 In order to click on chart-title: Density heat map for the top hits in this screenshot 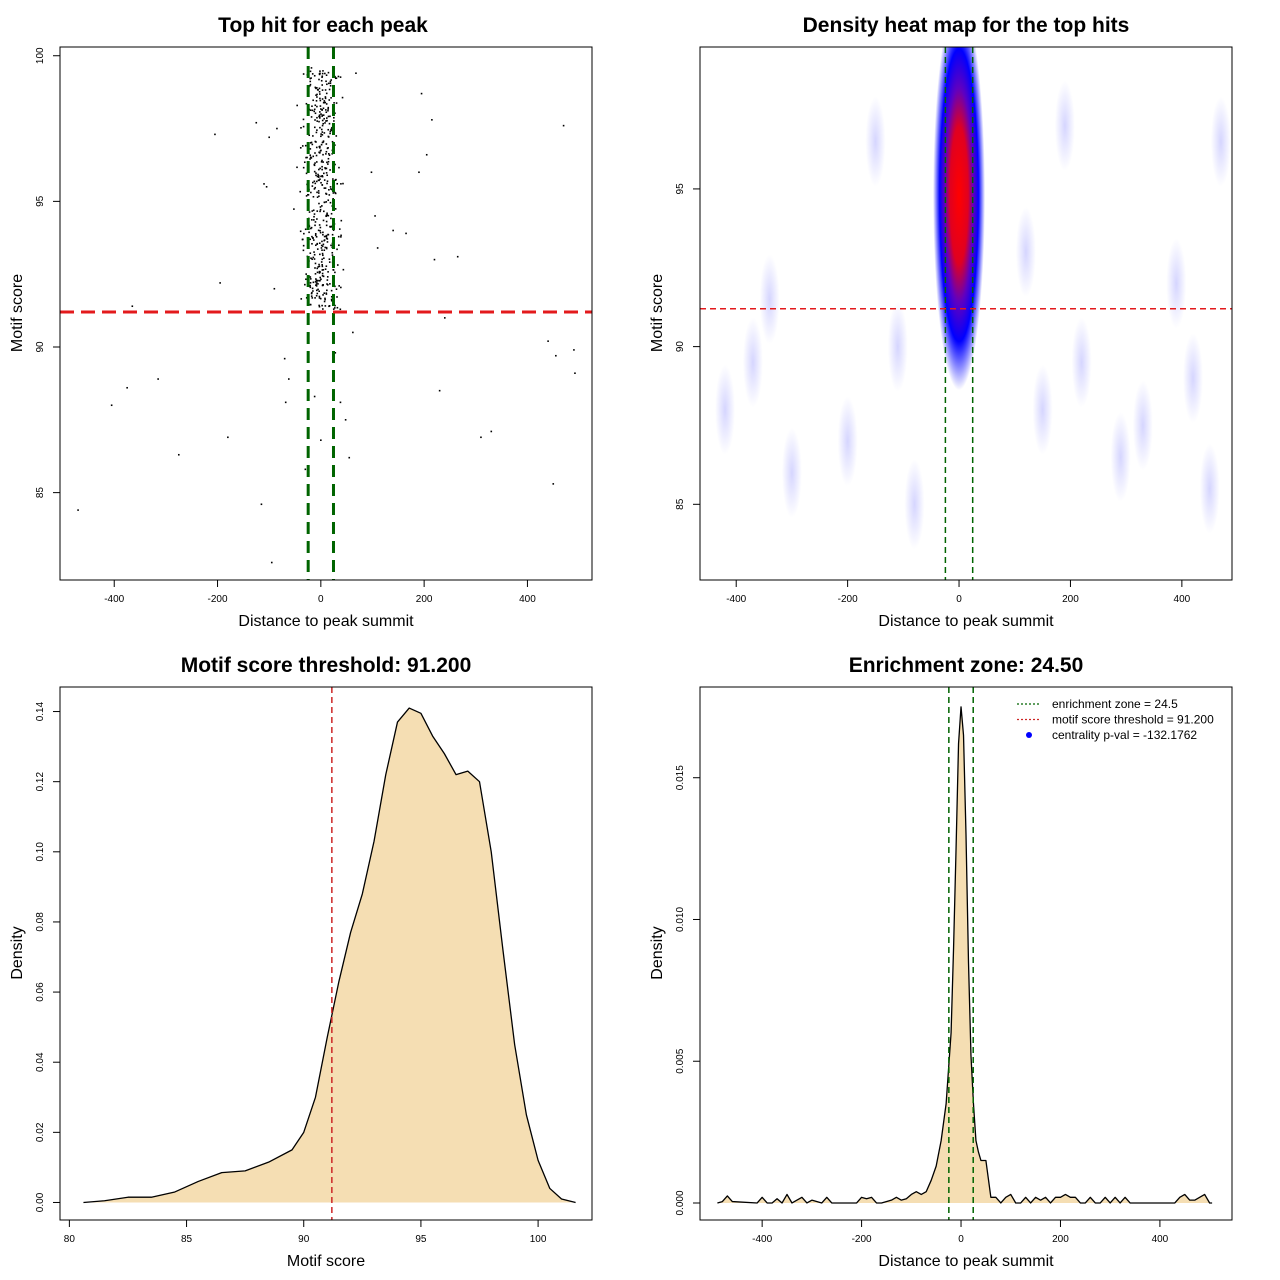, I will do `click(966, 25)`.